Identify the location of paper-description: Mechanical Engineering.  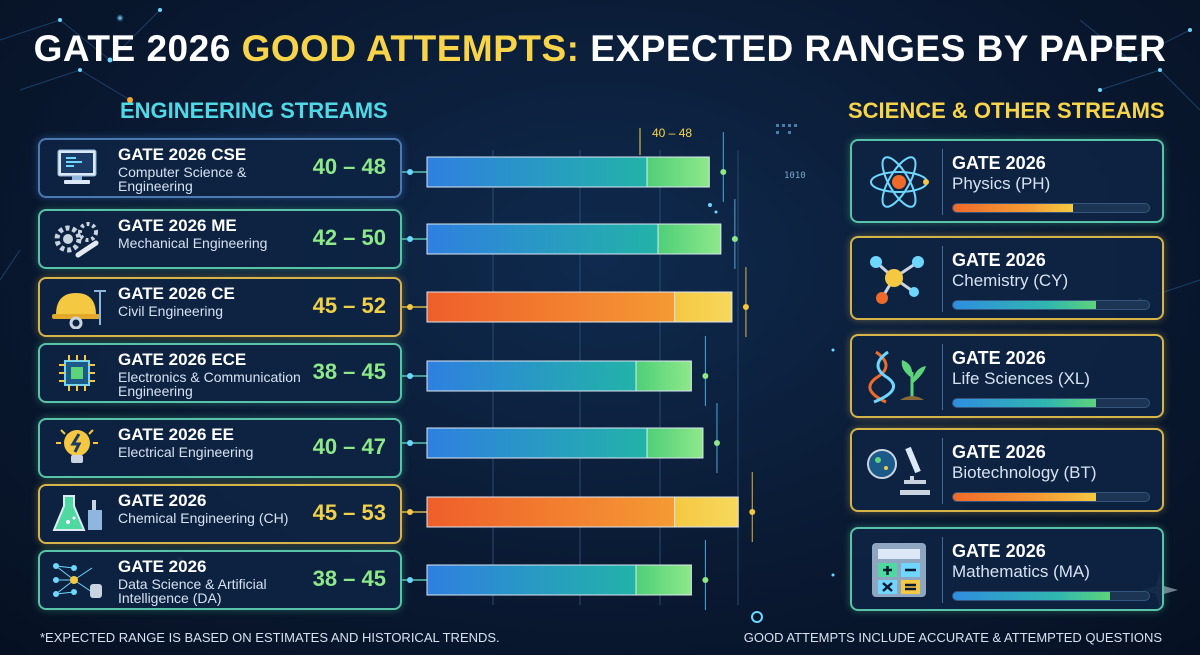
(193, 243).